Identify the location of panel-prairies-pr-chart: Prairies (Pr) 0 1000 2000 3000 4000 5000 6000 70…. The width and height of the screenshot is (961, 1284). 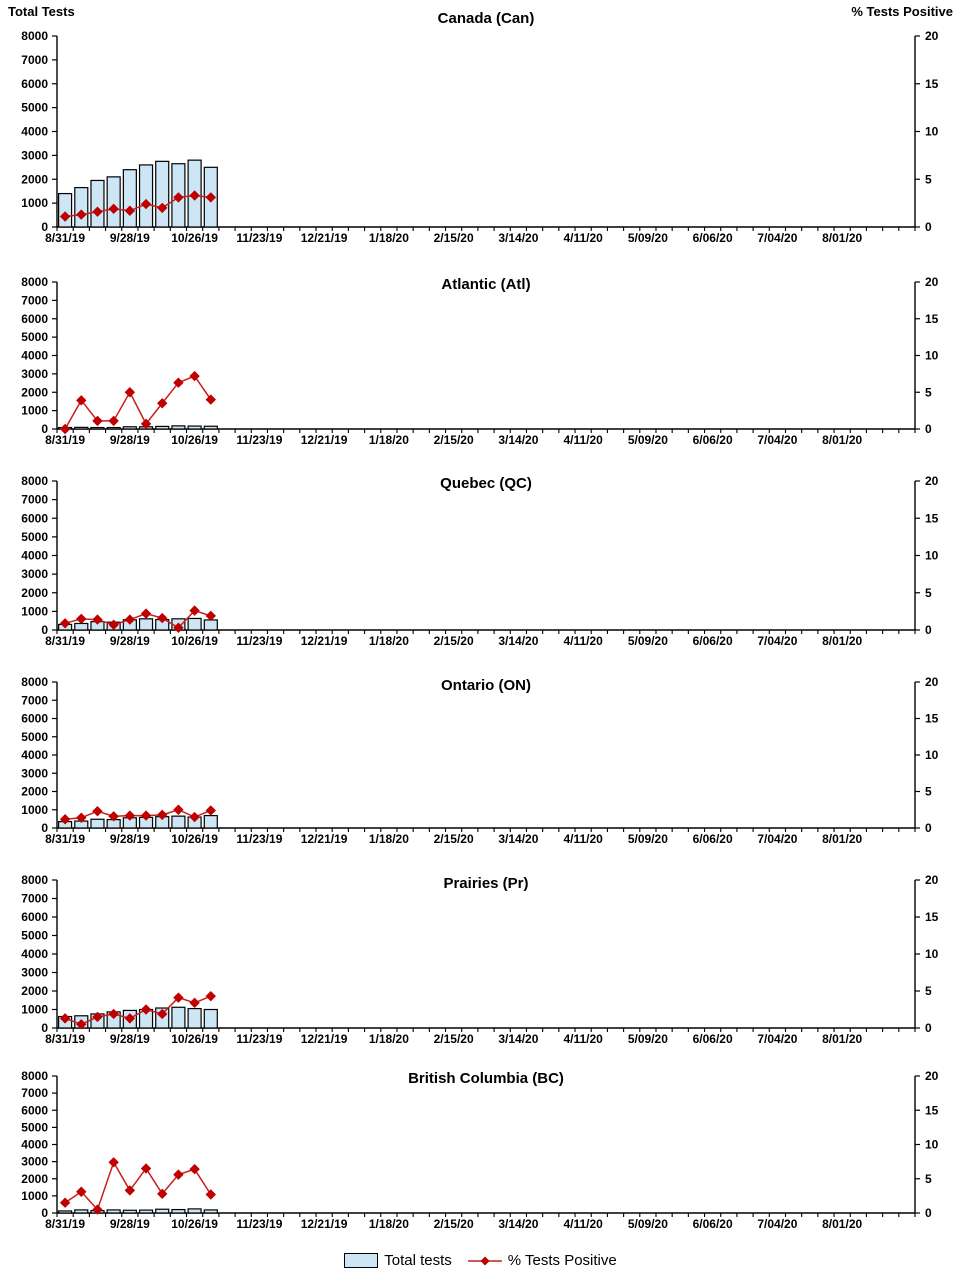
(480, 959).